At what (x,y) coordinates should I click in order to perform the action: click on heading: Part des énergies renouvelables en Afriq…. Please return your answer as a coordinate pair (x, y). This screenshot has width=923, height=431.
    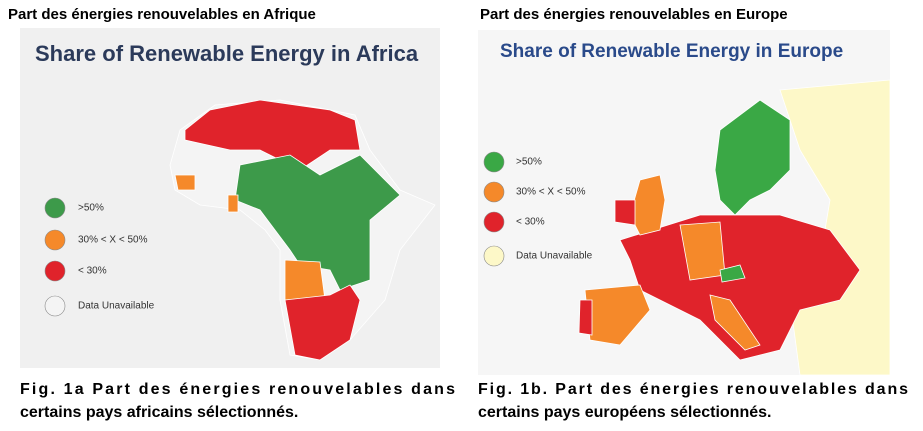
    Looking at the image, I should click on (162, 14).